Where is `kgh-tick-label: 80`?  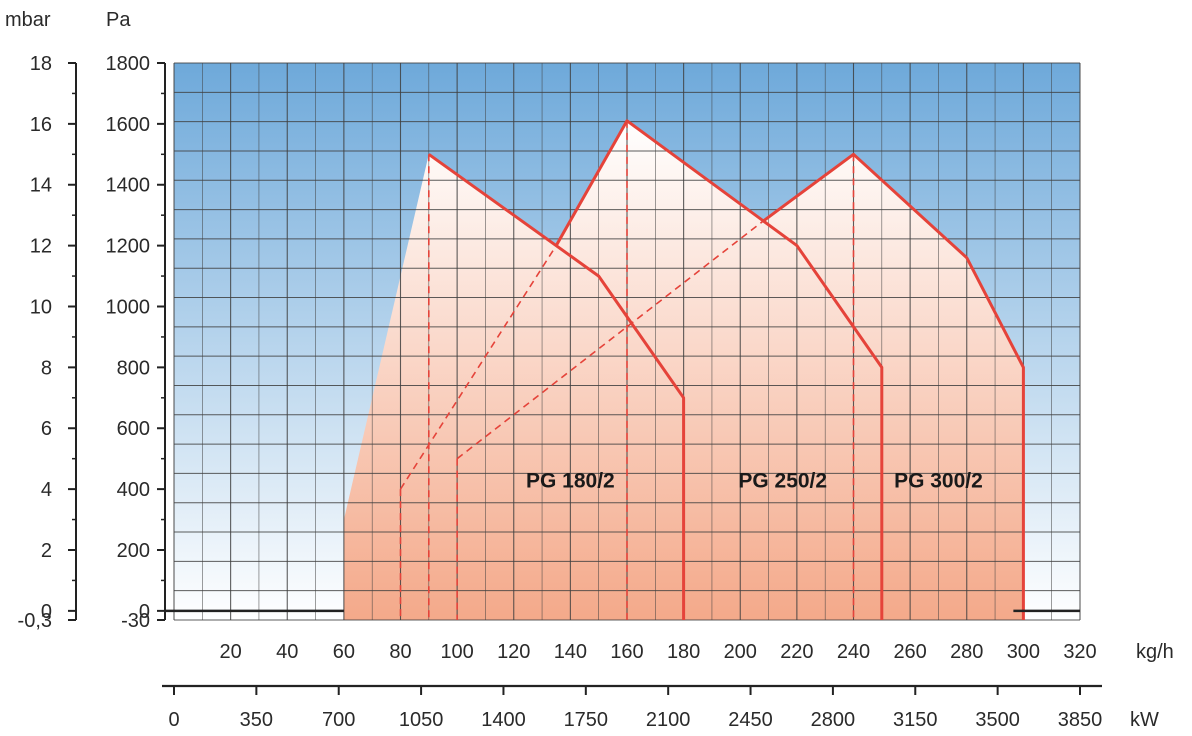
kgh-tick-label: 80 is located at coordinates (400, 652).